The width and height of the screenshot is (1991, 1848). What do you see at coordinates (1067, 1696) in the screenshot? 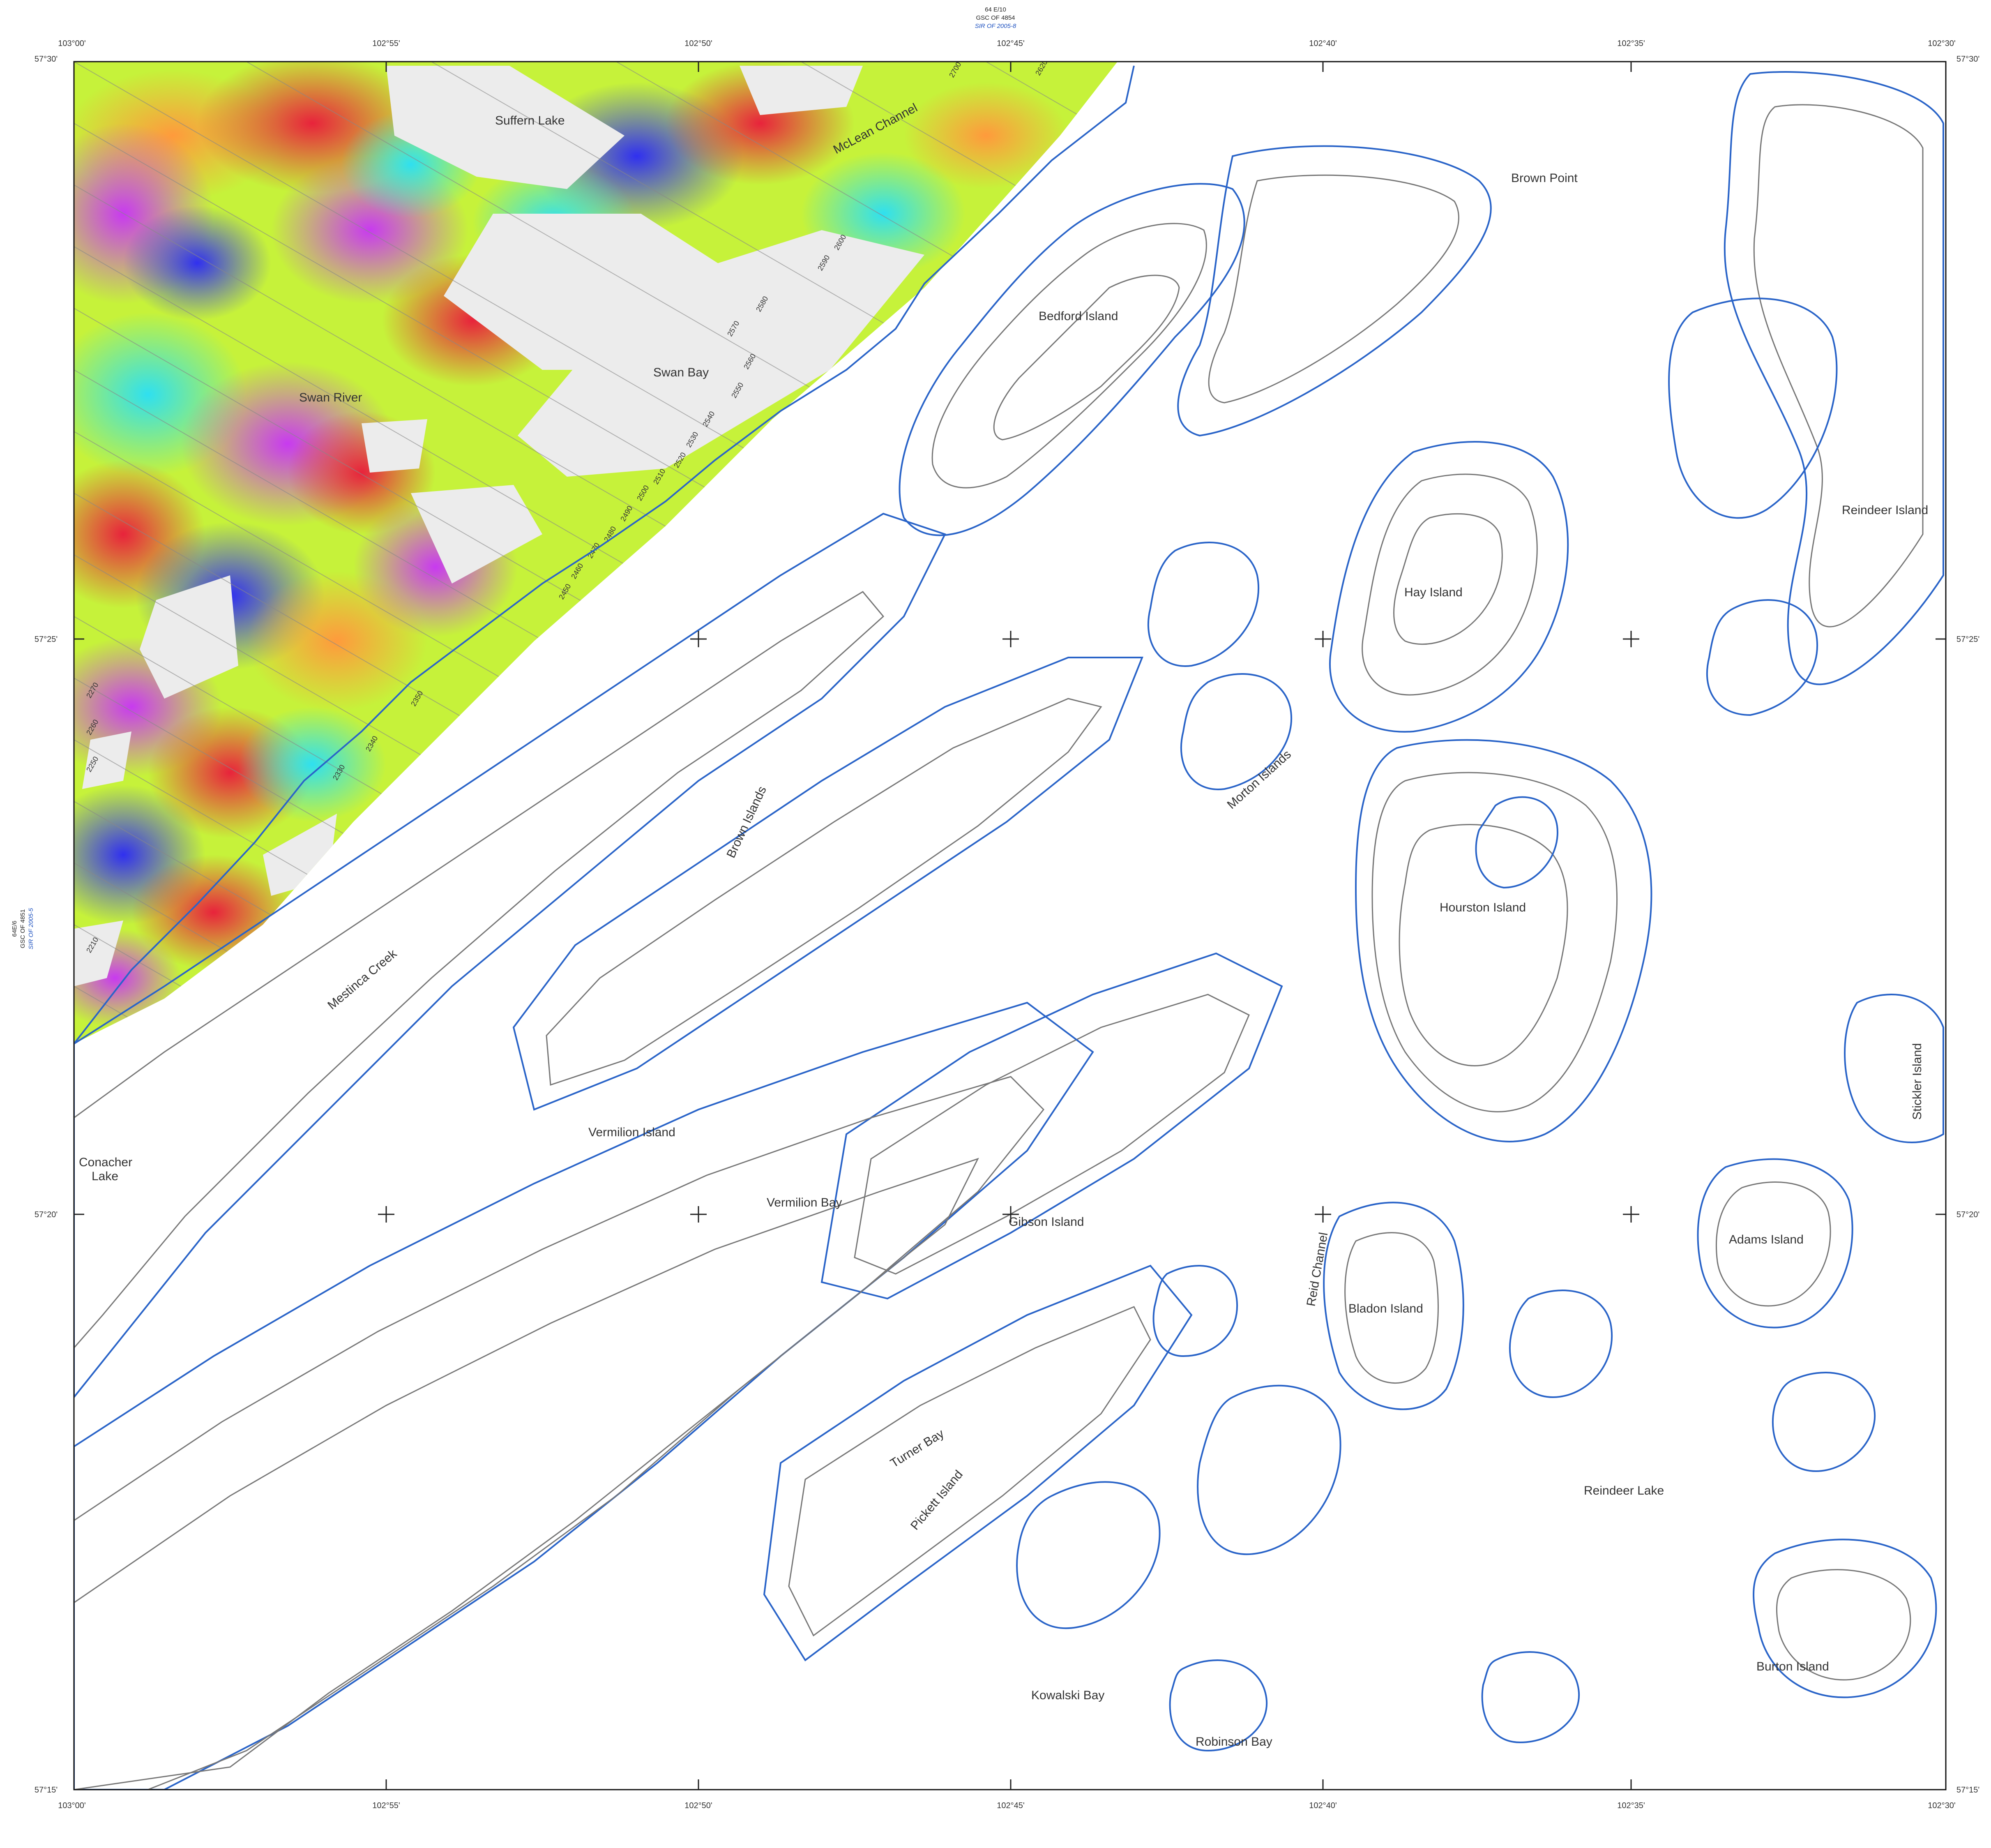
I see `place-kowalski-bay: Kowalski Bay` at bounding box center [1067, 1696].